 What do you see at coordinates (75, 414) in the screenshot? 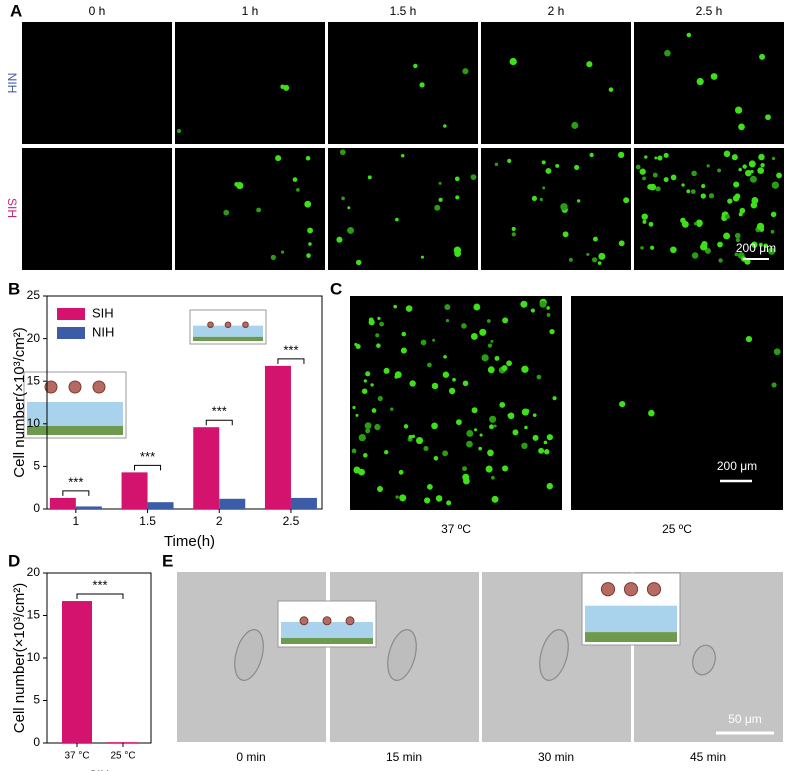
I see `hydrogel` at bounding box center [75, 414].